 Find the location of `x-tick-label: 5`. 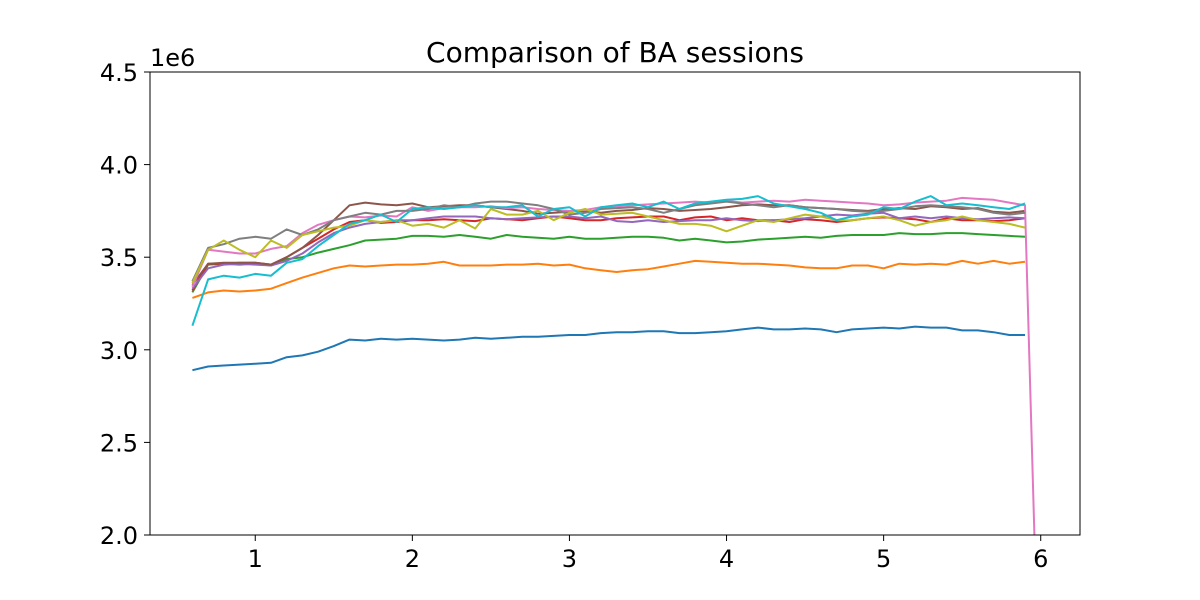

x-tick-label: 5 is located at coordinates (883, 559).